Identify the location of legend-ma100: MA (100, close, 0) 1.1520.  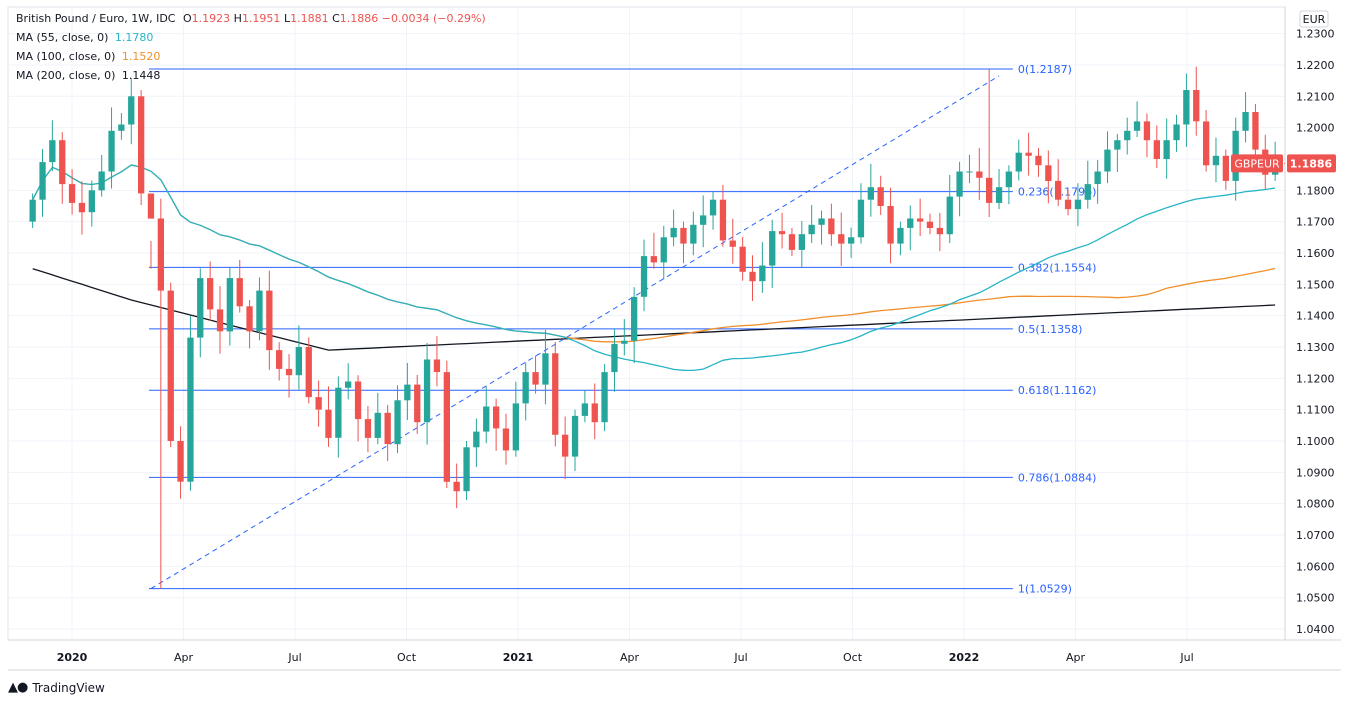
(251, 56).